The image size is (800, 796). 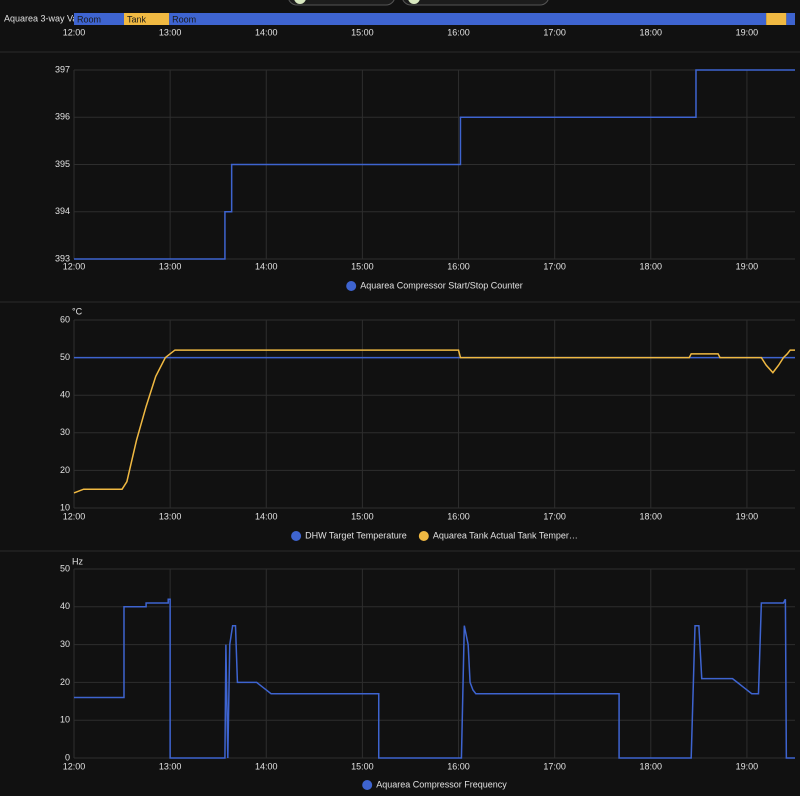 I want to click on date-picker-button, so click(x=341, y=3).